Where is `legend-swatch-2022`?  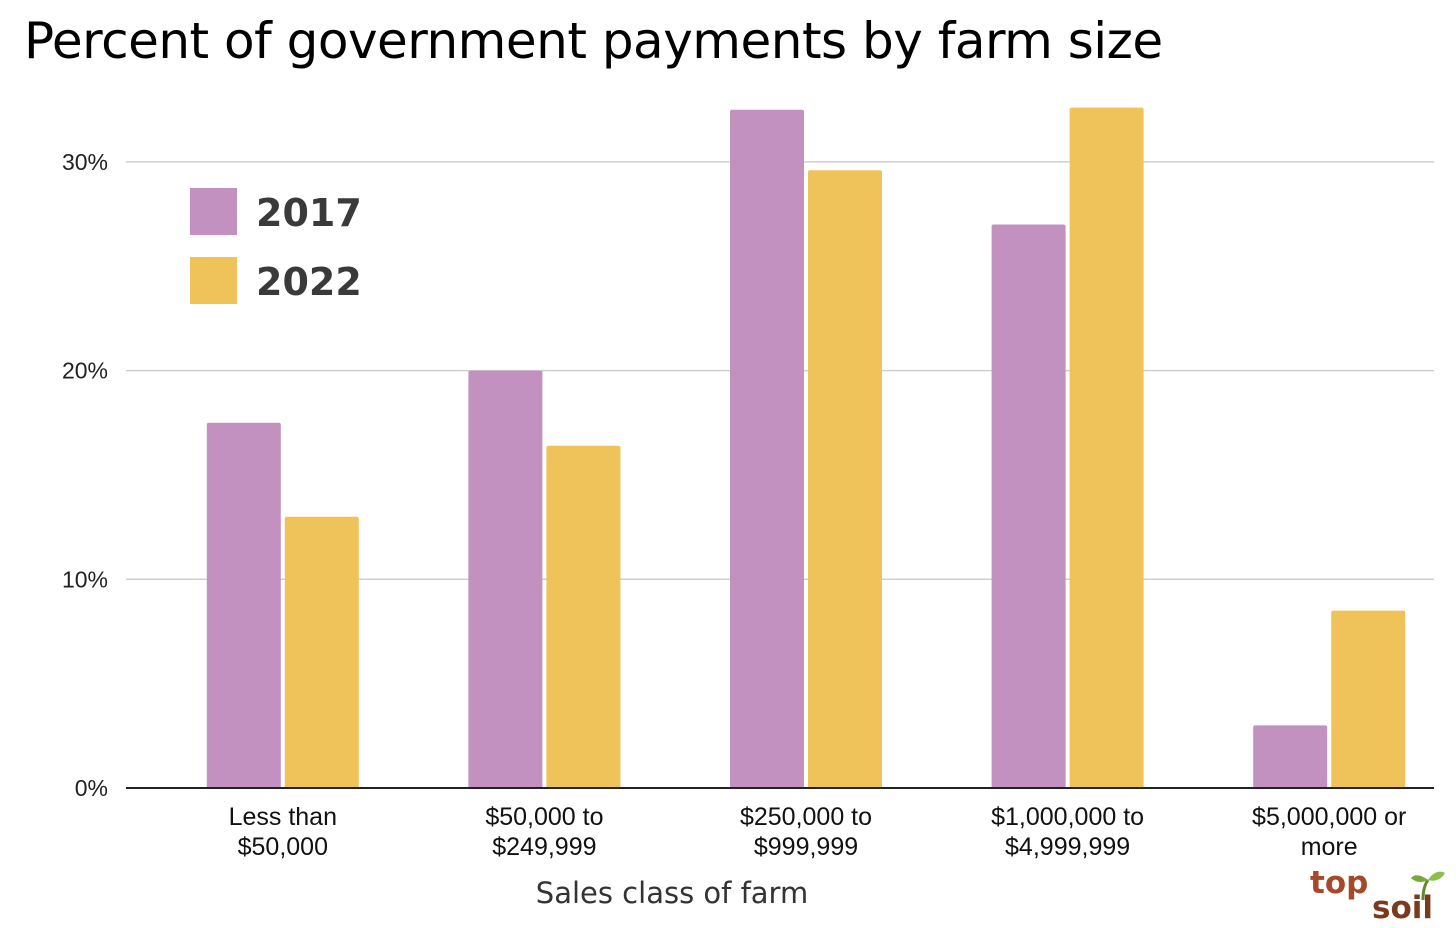 legend-swatch-2022 is located at coordinates (213, 280).